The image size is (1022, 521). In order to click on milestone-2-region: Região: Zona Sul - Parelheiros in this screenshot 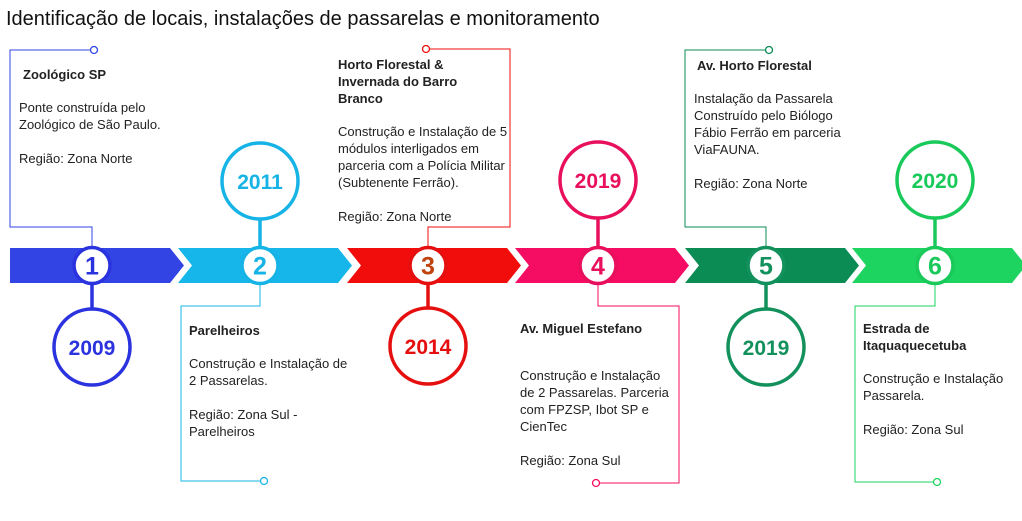, I will do `click(243, 423)`.